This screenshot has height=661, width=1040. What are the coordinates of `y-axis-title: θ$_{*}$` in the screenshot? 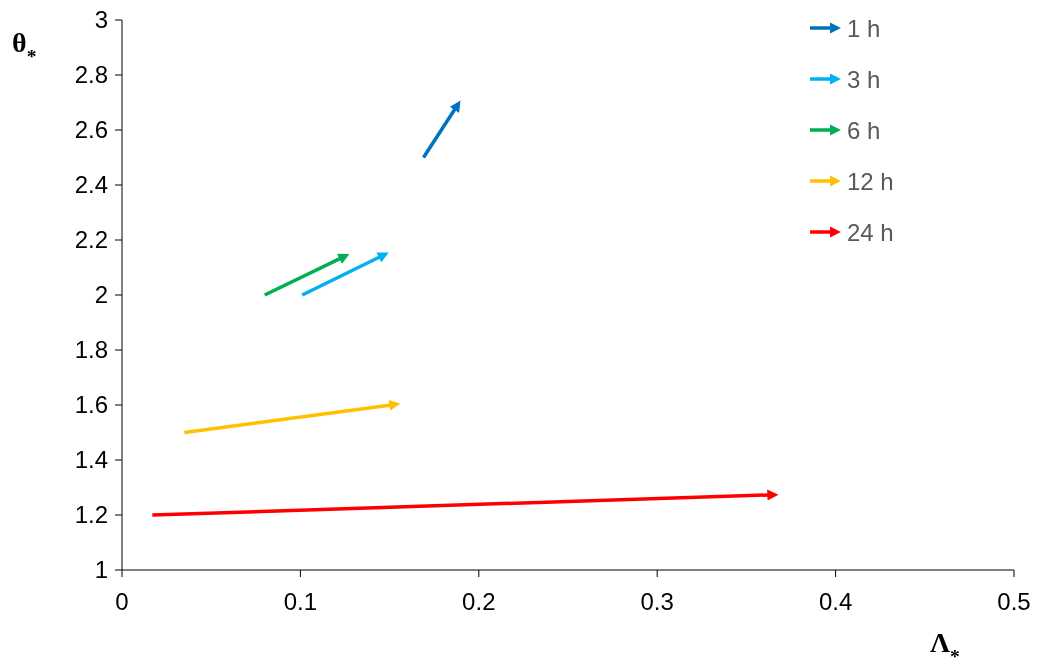 It's located at (24, 47).